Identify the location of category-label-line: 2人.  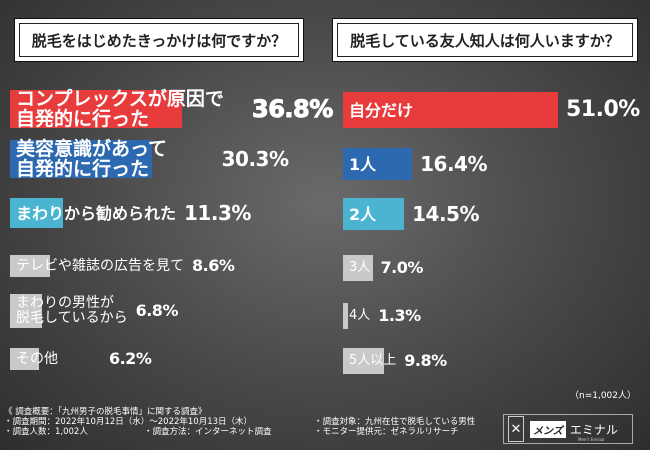
(363, 214).